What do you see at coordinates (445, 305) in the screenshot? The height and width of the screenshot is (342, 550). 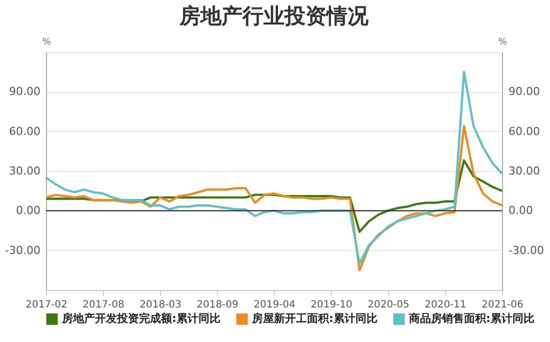 I see `x-tick-label: 2020-11` at bounding box center [445, 305].